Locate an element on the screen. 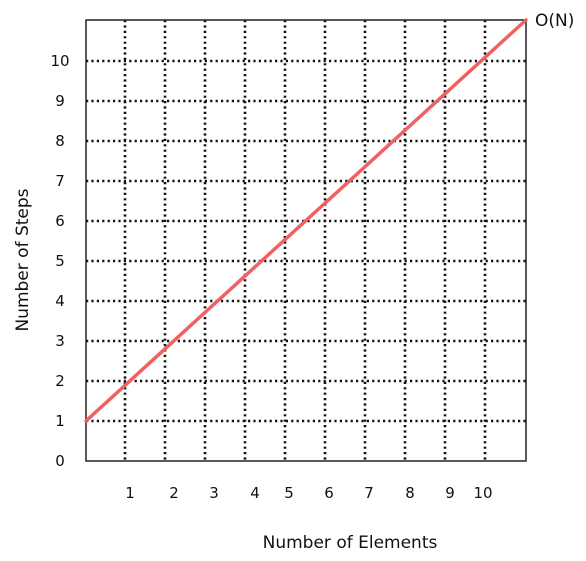 The image size is (586, 561). x-tick-label: 7 is located at coordinates (369, 493).